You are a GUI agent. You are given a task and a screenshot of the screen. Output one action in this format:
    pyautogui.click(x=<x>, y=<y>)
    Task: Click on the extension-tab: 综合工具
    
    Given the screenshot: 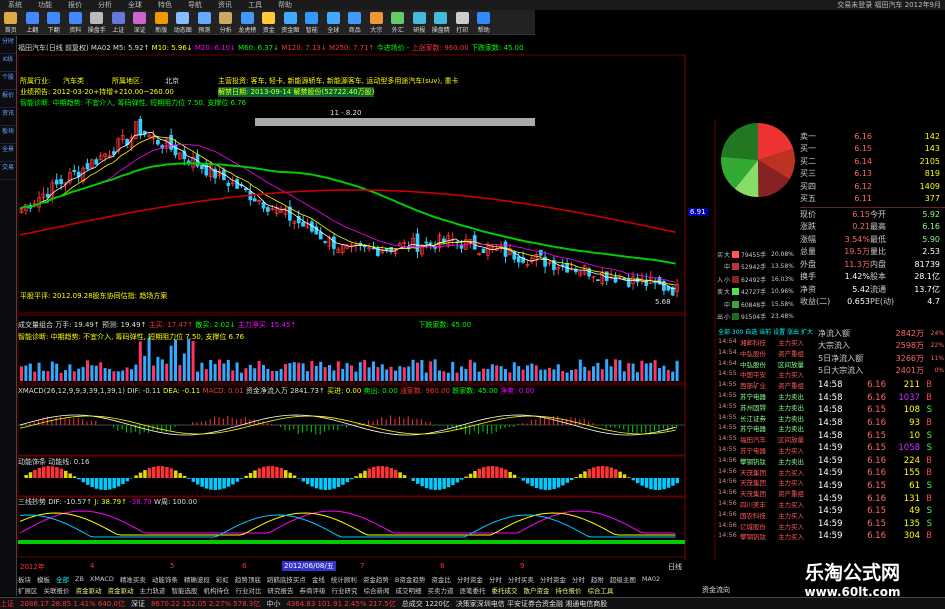 What is the action you would take?
    pyautogui.click(x=600, y=591)
    